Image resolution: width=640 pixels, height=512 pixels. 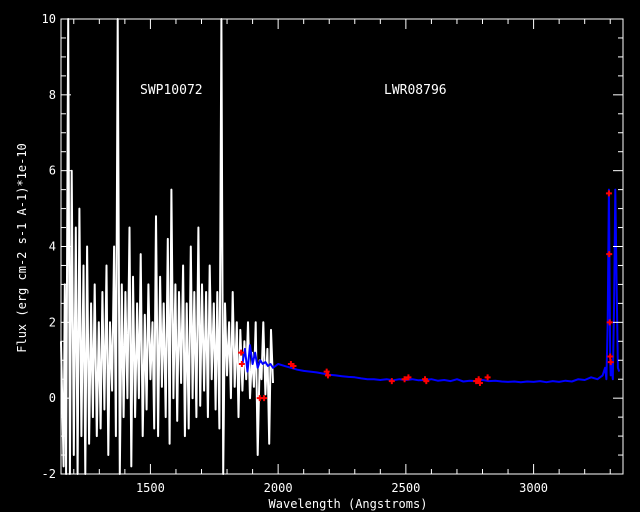 What do you see at coordinates (533, 488) in the screenshot?
I see `x-tick-label: 3000` at bounding box center [533, 488].